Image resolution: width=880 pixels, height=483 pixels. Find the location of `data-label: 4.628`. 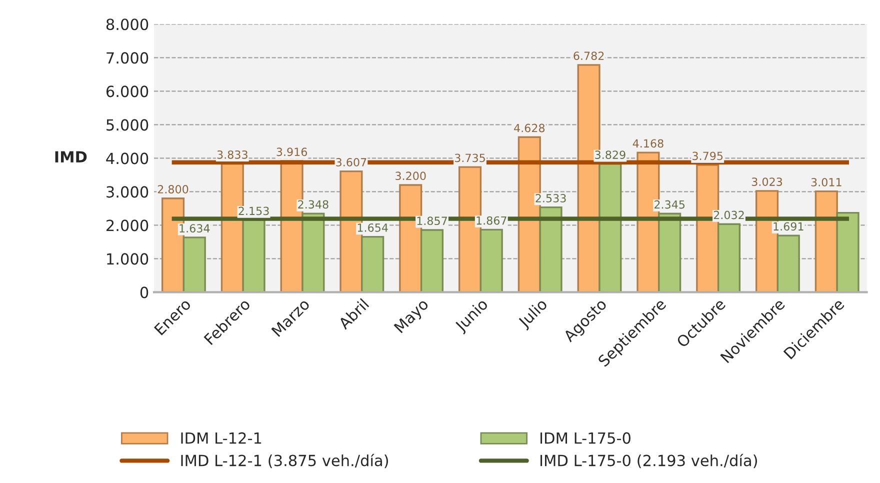

data-label: 4.628 is located at coordinates (529, 128).